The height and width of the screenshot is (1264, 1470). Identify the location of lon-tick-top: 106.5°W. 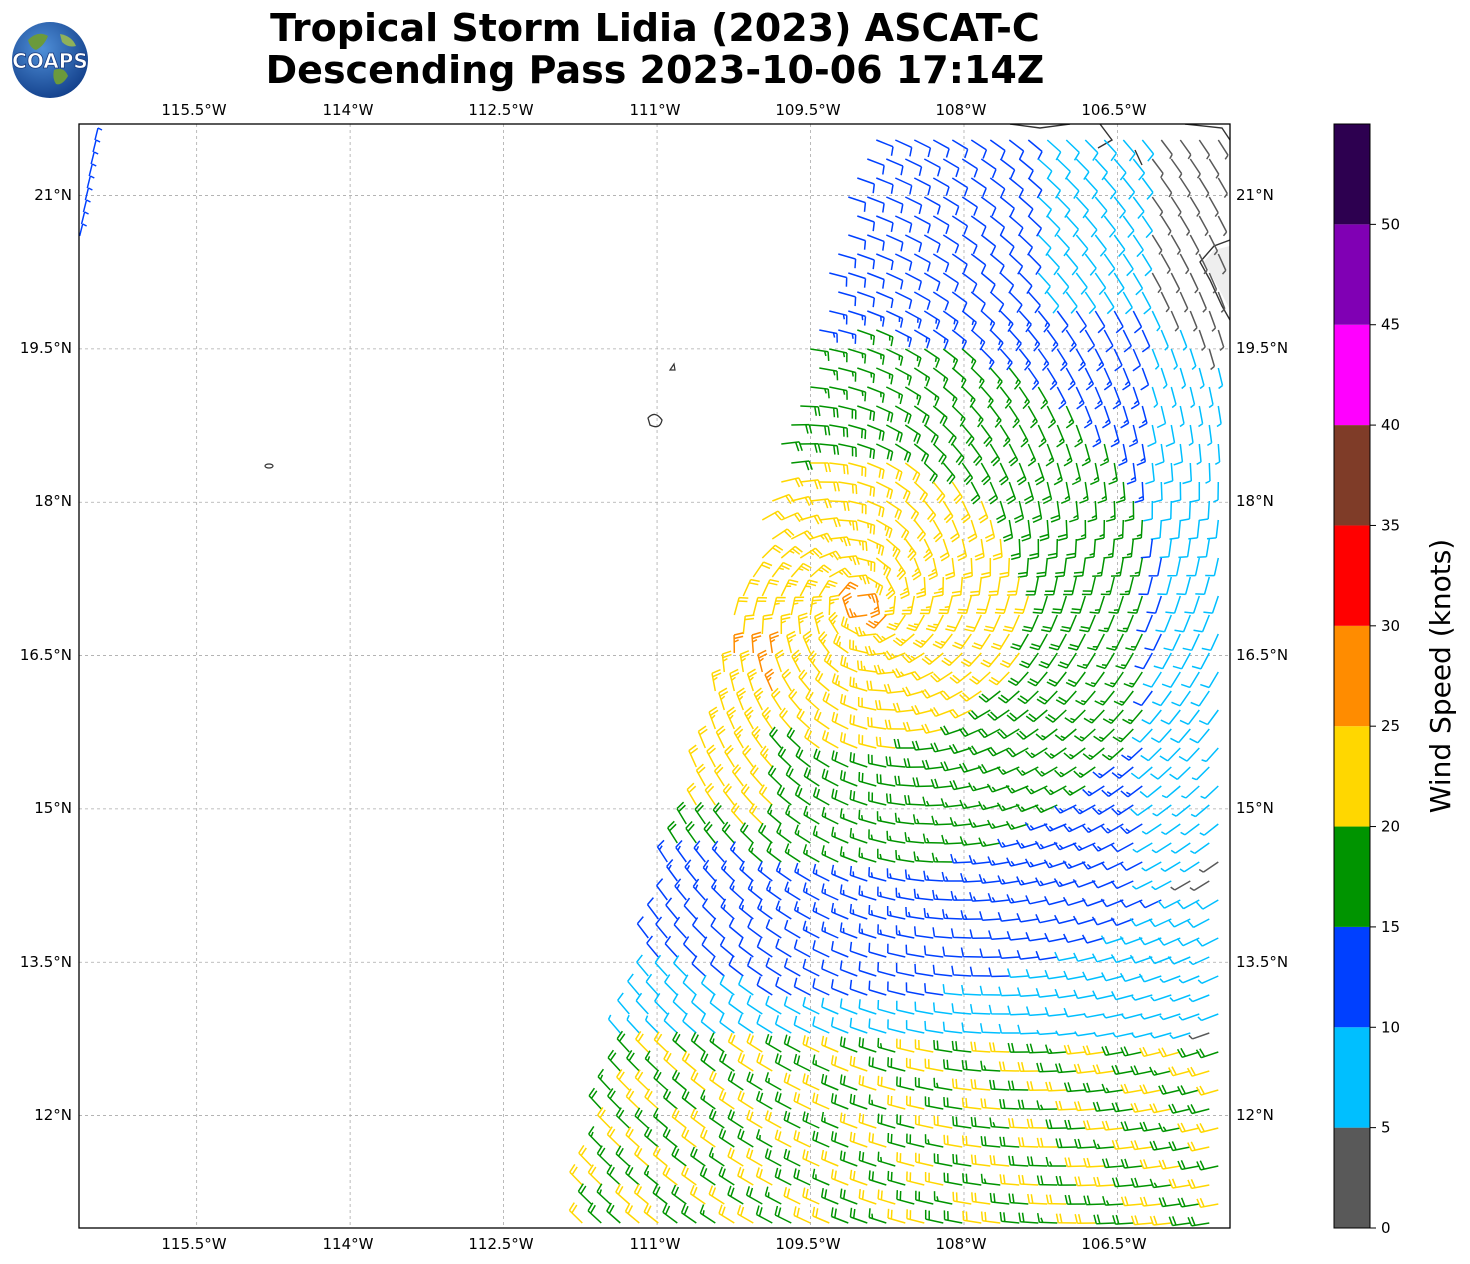
(1113, 110).